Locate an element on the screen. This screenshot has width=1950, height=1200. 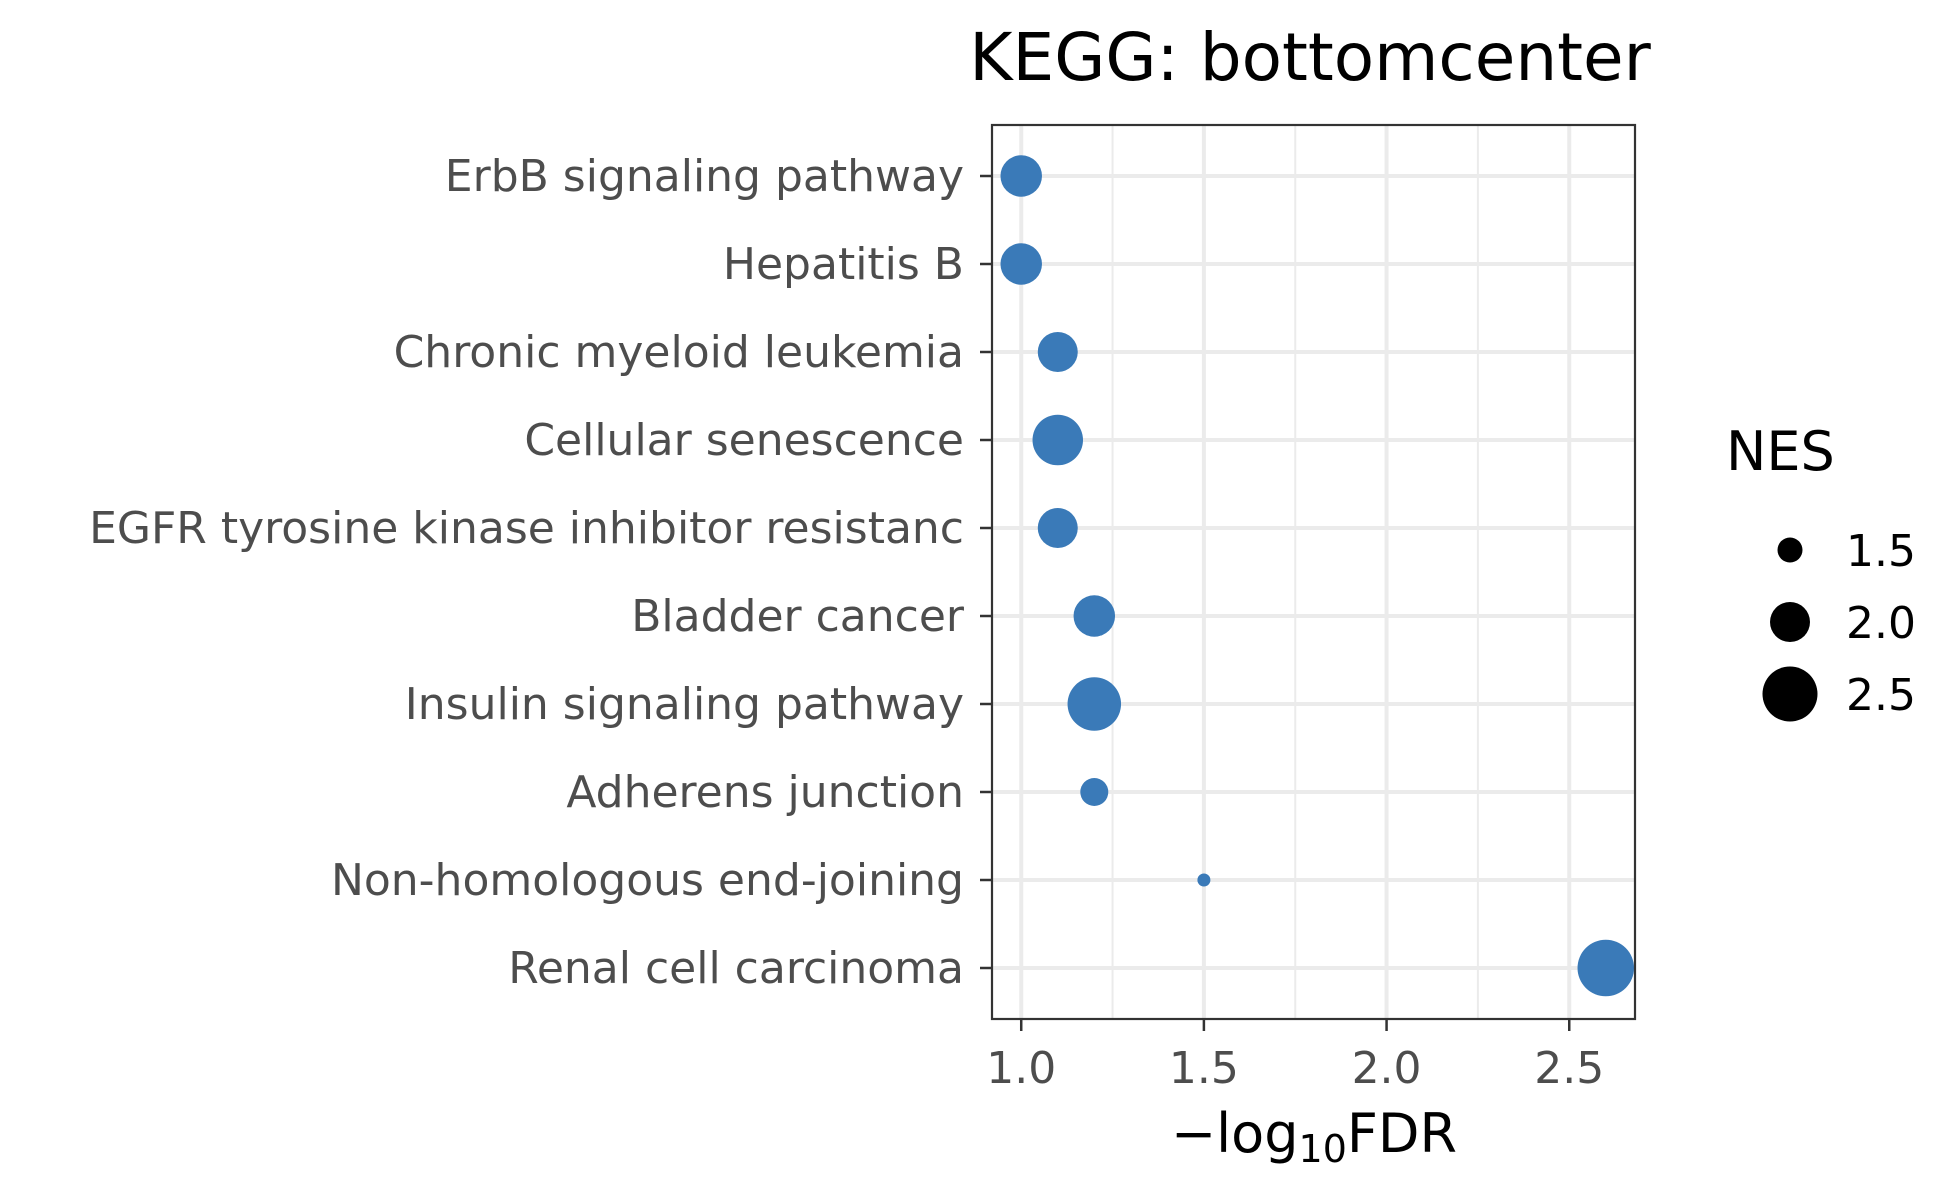
x-axis-title: −log10FDR is located at coordinates (1314, 1136).